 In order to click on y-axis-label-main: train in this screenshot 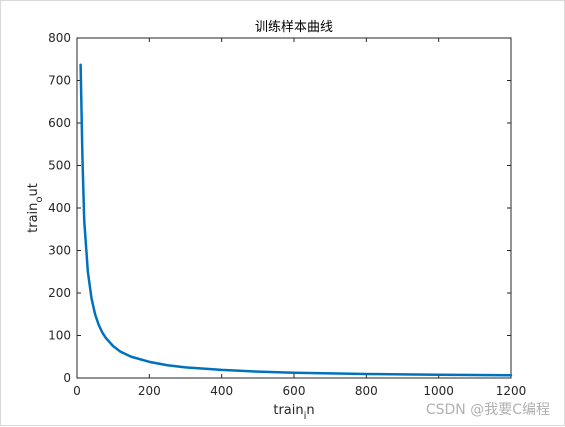, I will do `click(33, 218)`.